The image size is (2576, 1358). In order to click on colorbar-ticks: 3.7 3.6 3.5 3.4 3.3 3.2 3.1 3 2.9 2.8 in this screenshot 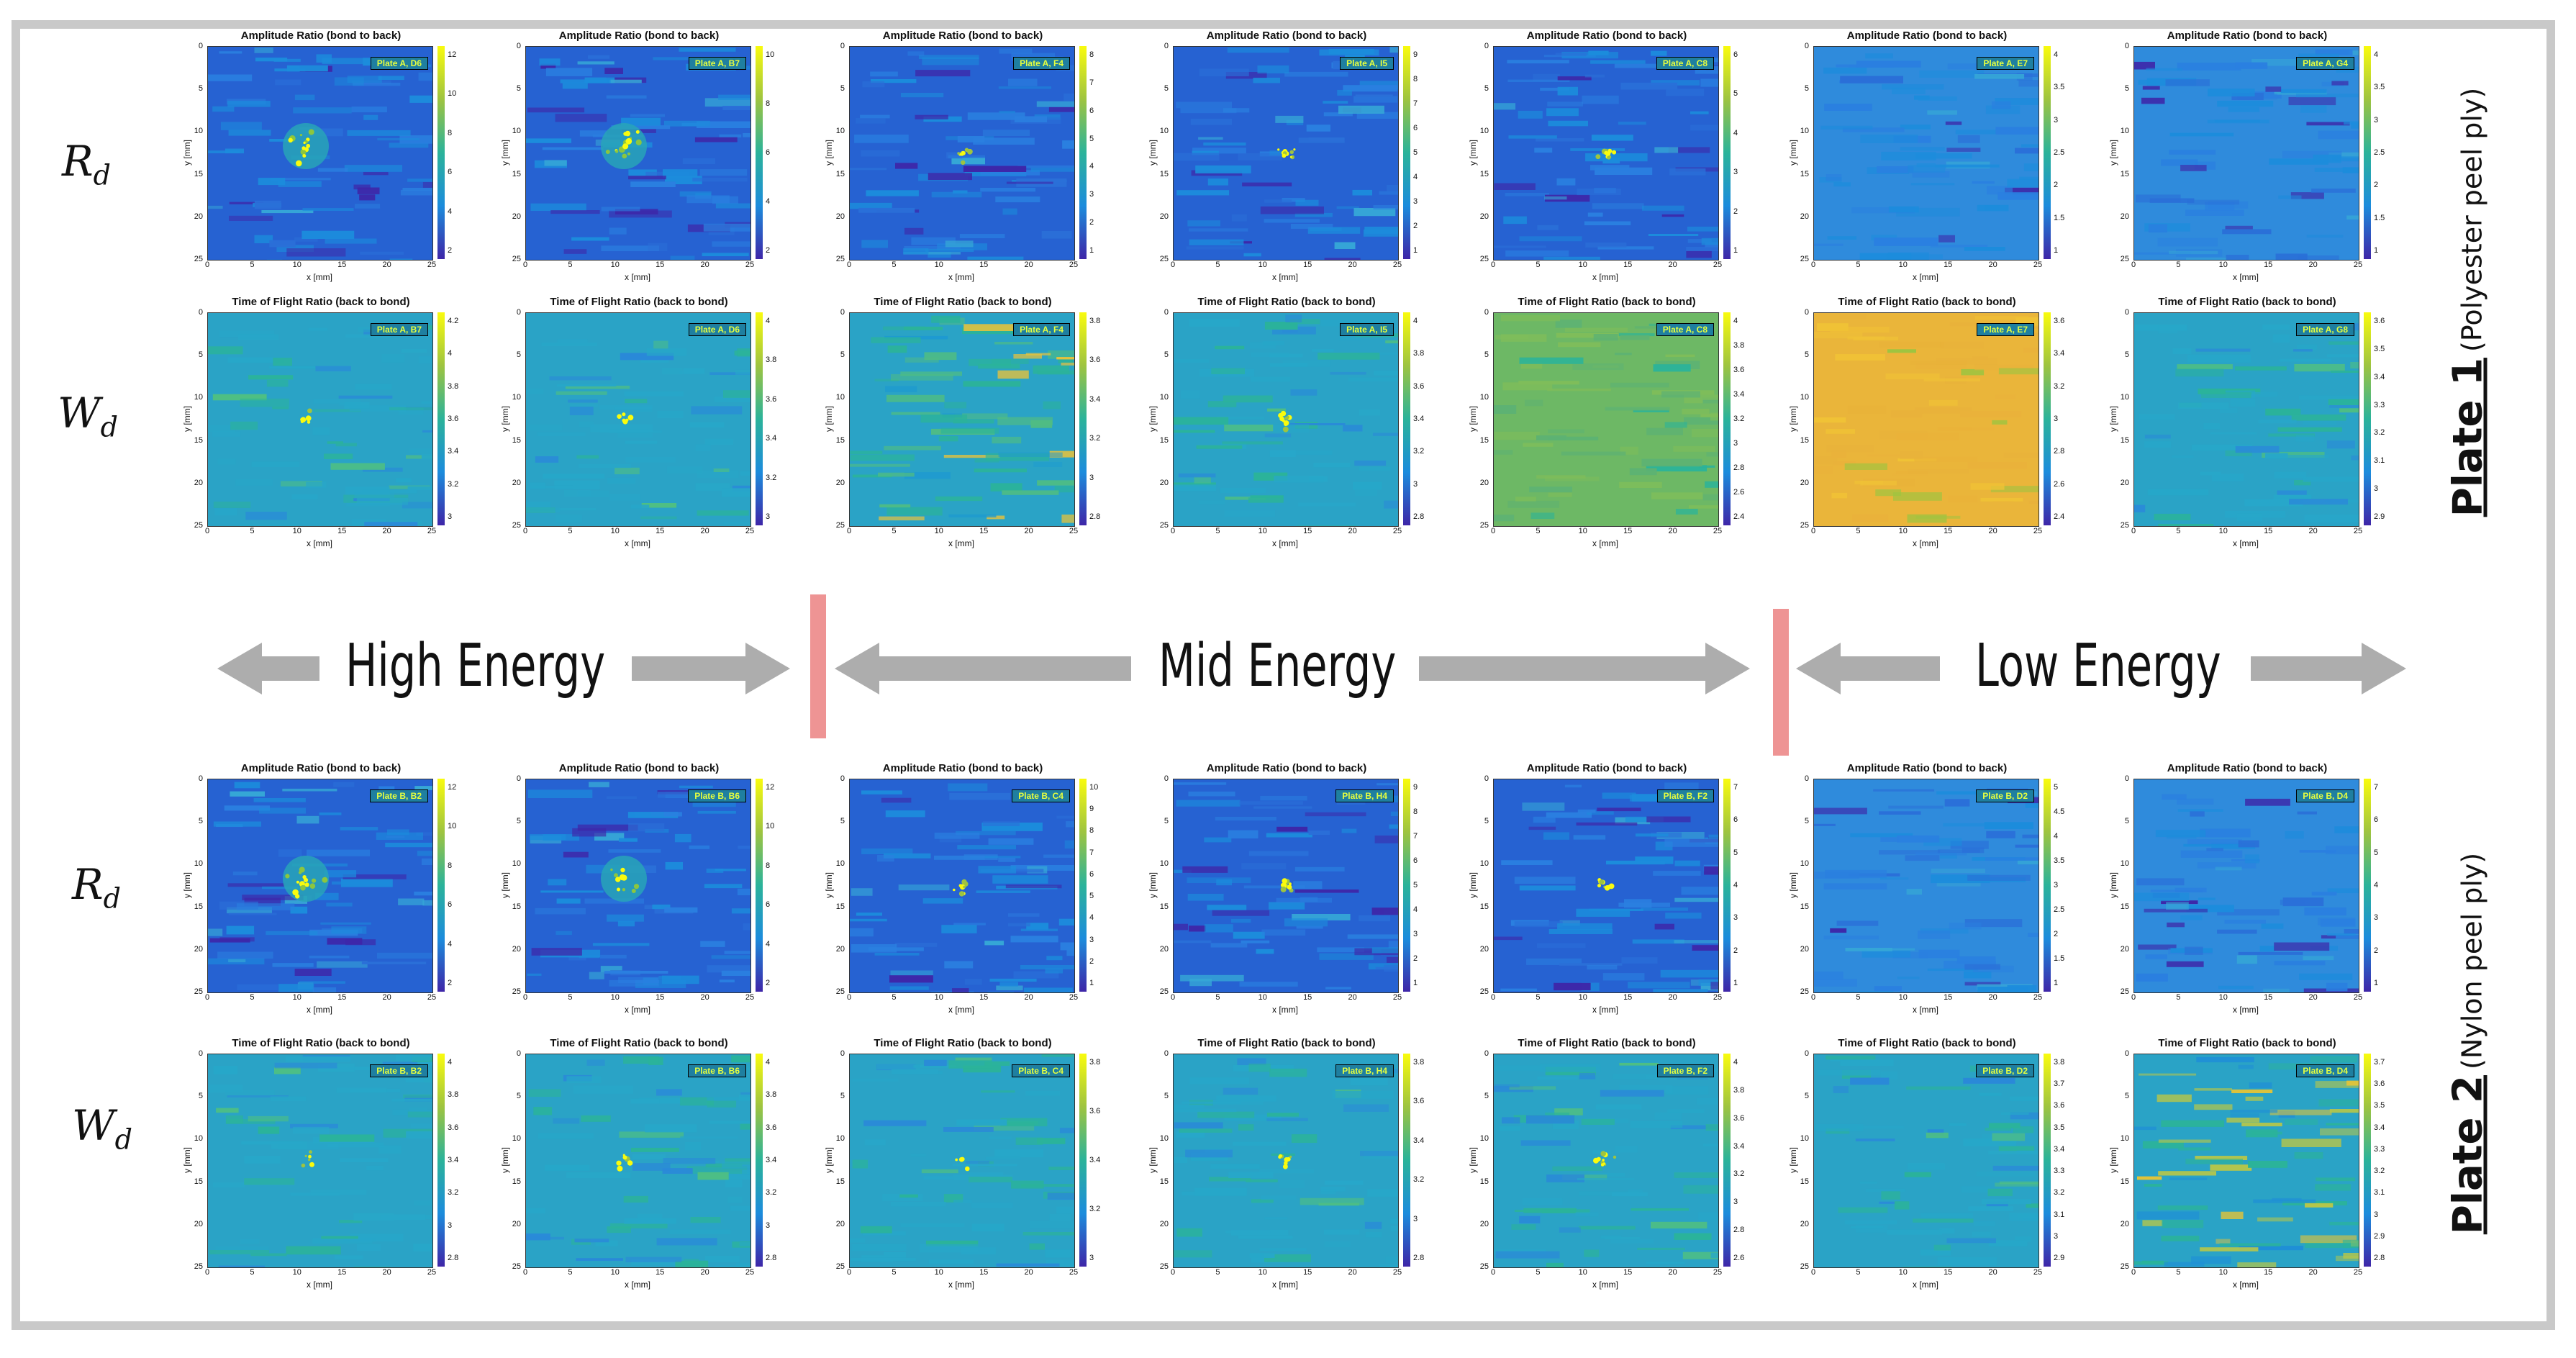, I will do `click(2382, 1160)`.